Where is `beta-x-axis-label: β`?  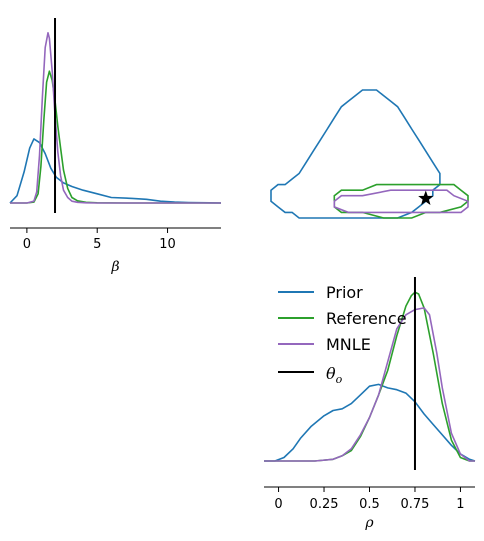
beta-x-axis-label: β is located at coordinates (114, 267).